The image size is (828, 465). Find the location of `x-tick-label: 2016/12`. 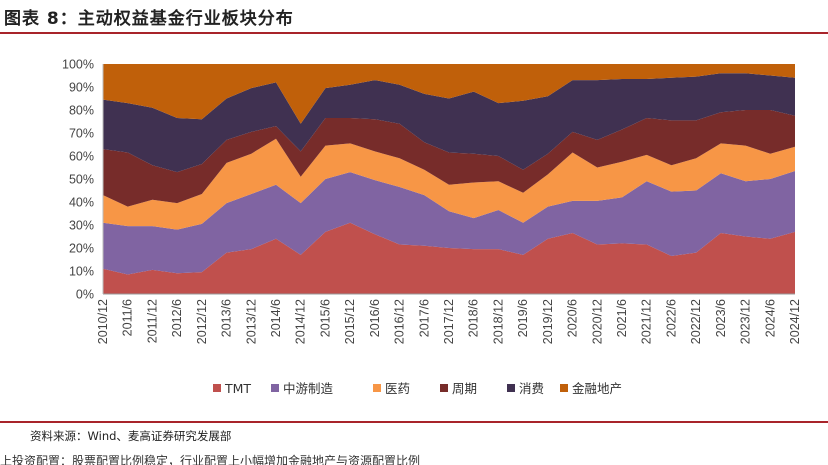

x-tick-label: 2016/12 is located at coordinates (400, 321).